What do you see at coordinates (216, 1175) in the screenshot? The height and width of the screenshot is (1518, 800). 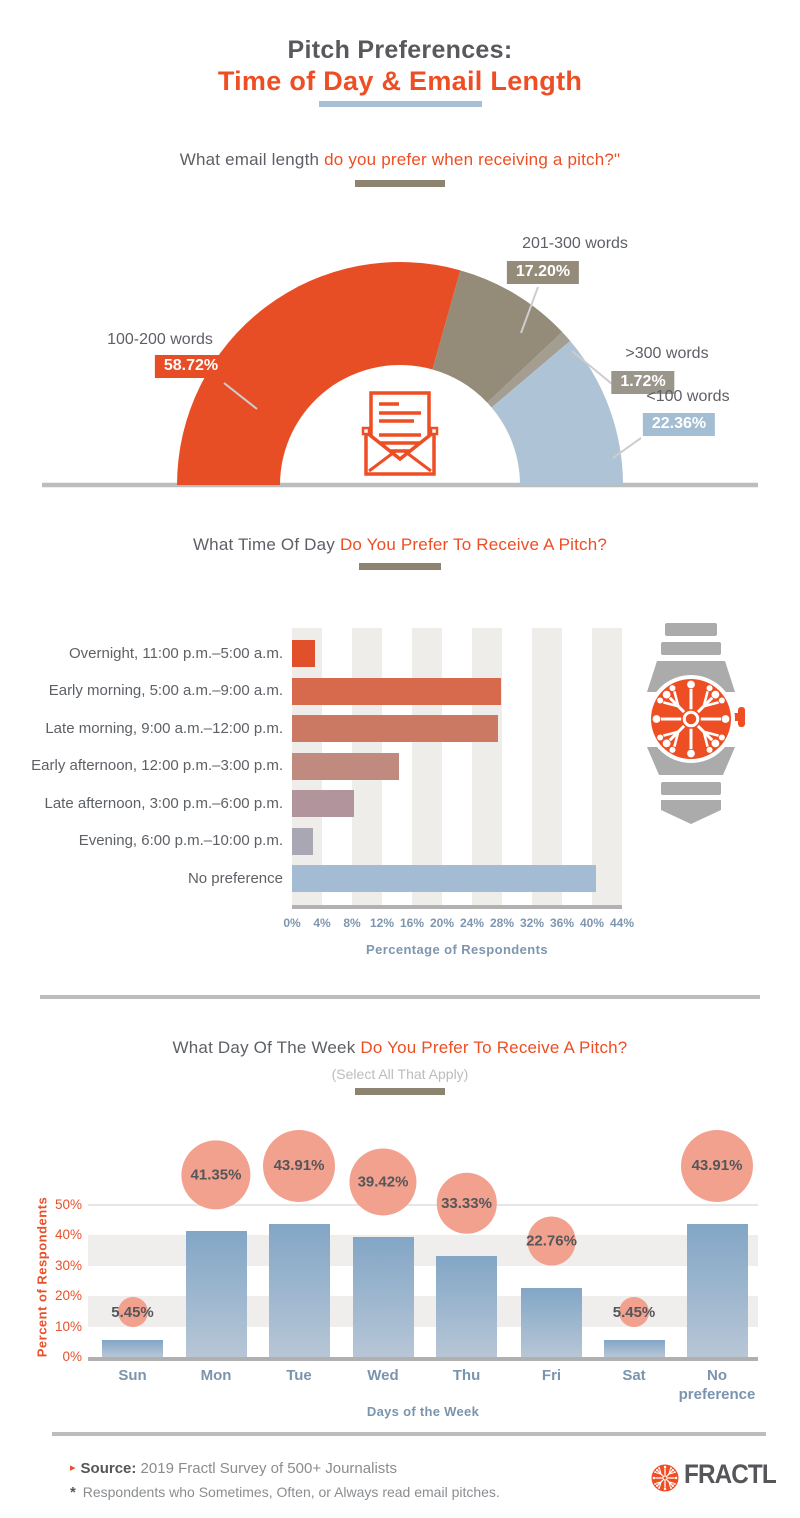 I see `dow-value-bubble-mon: 41.35%` at bounding box center [216, 1175].